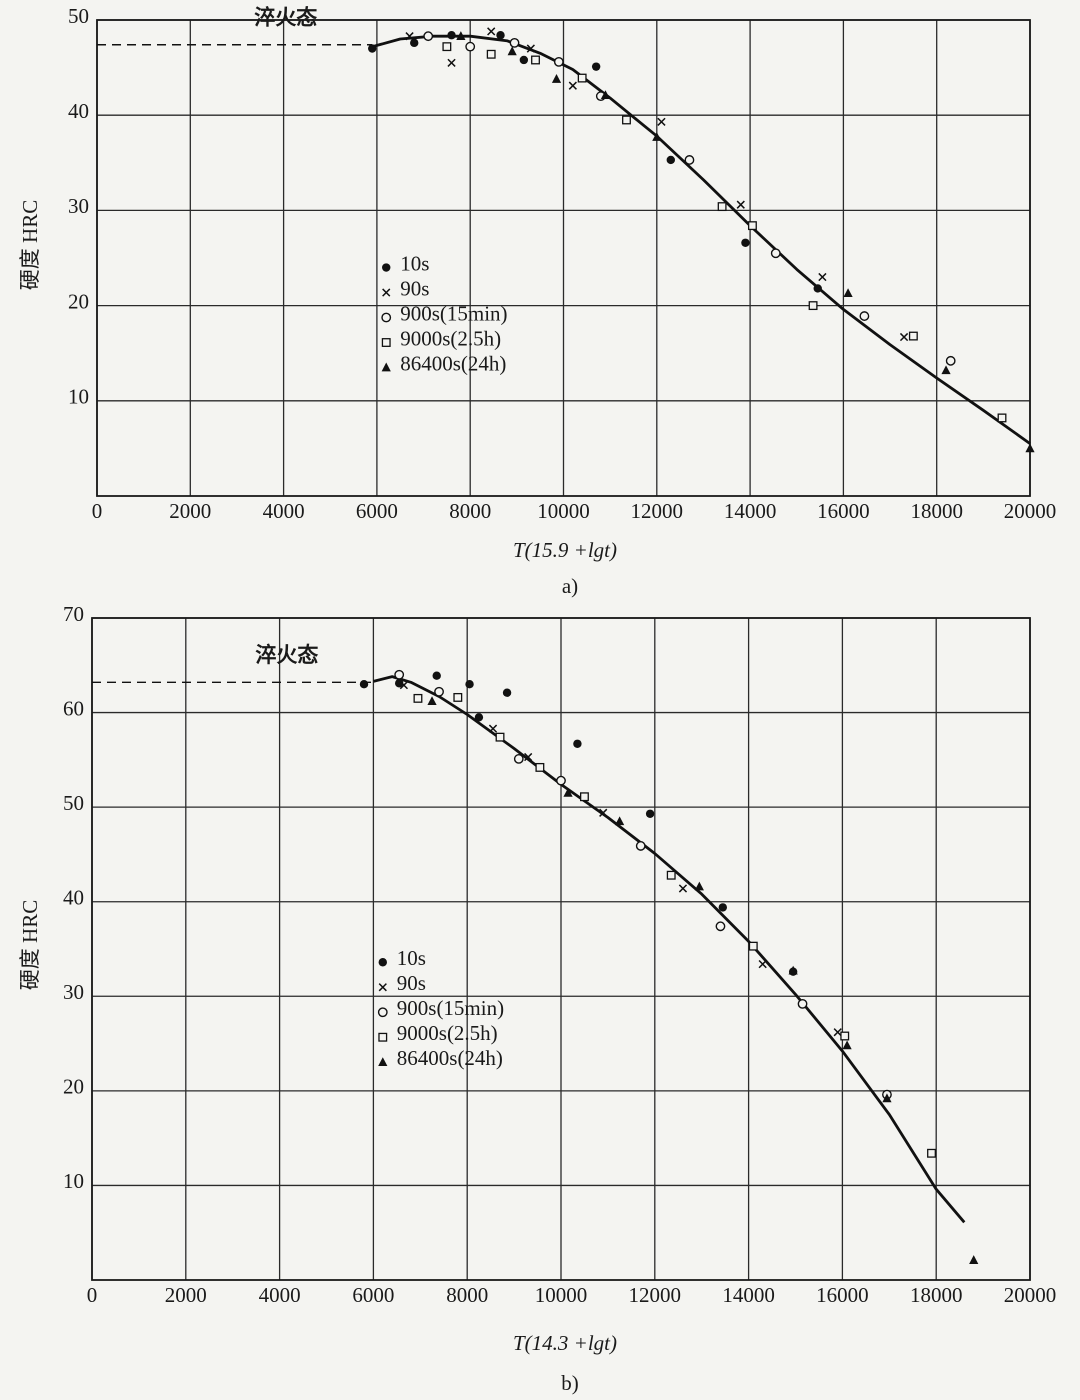 Image resolution: width=1080 pixels, height=1400 pixels. What do you see at coordinates (286, 655) in the screenshot?
I see `quenched-label: 淬火态` at bounding box center [286, 655].